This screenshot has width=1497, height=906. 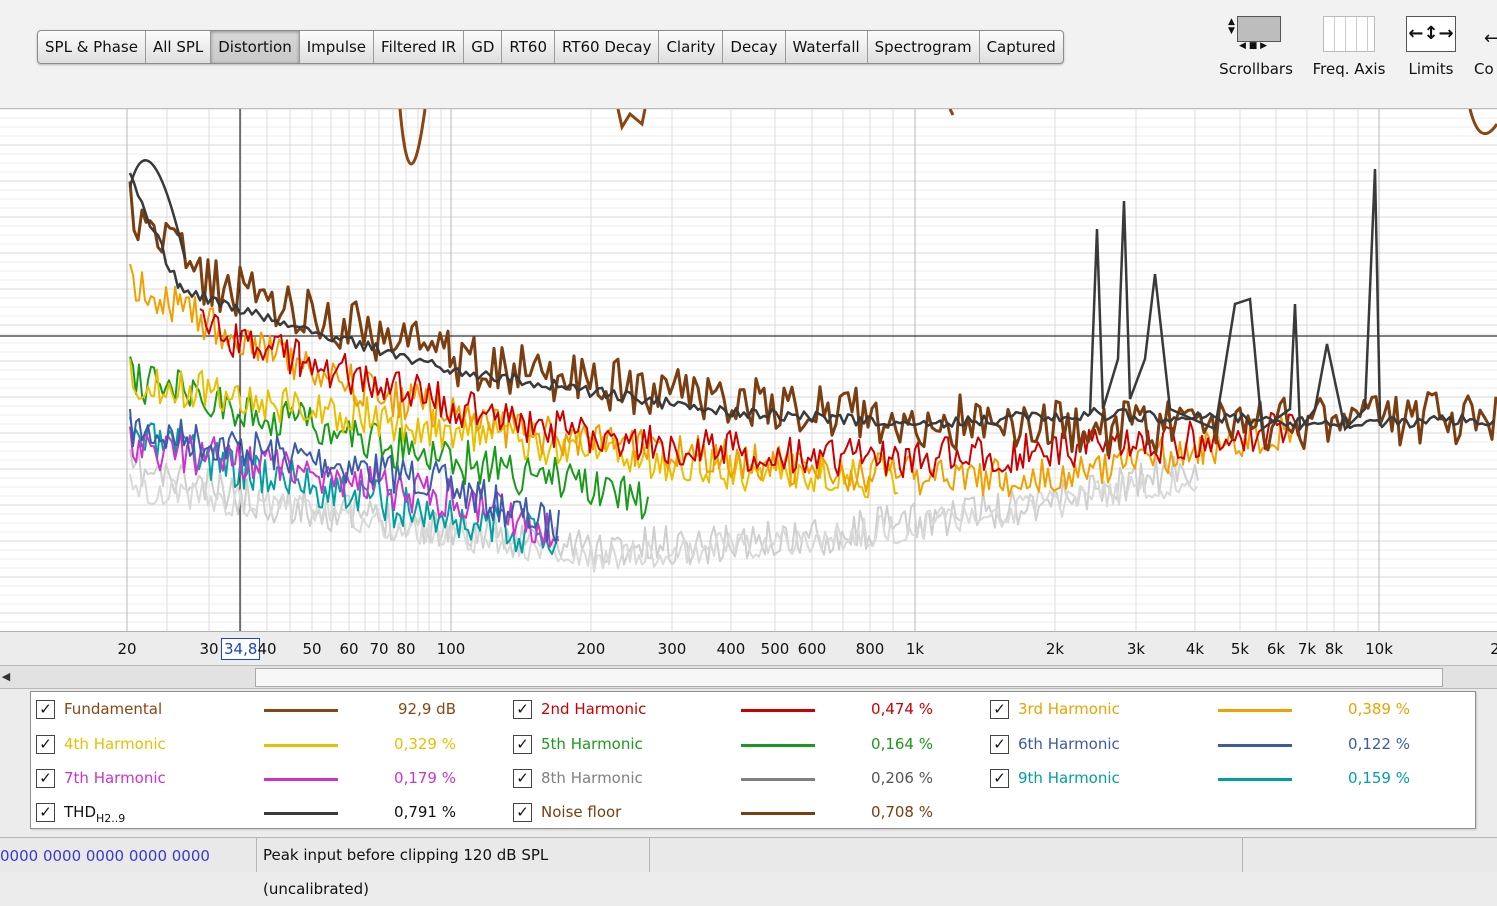 I want to click on axis-tick-label: 50, so click(x=312, y=649).